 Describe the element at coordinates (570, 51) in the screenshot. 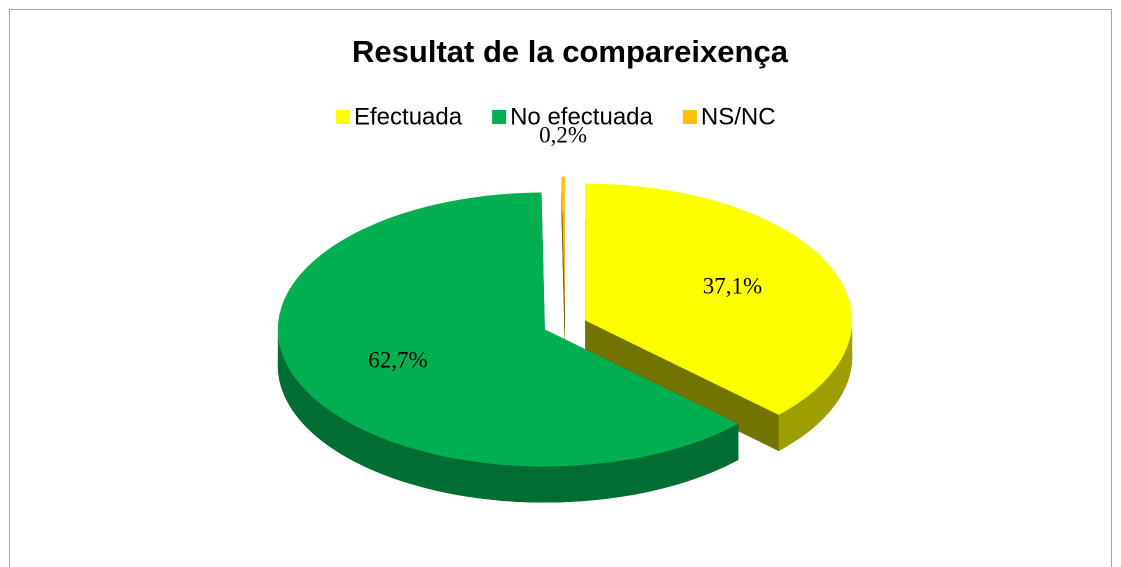

I see `chart-title: Resultat de la compareixença` at that location.